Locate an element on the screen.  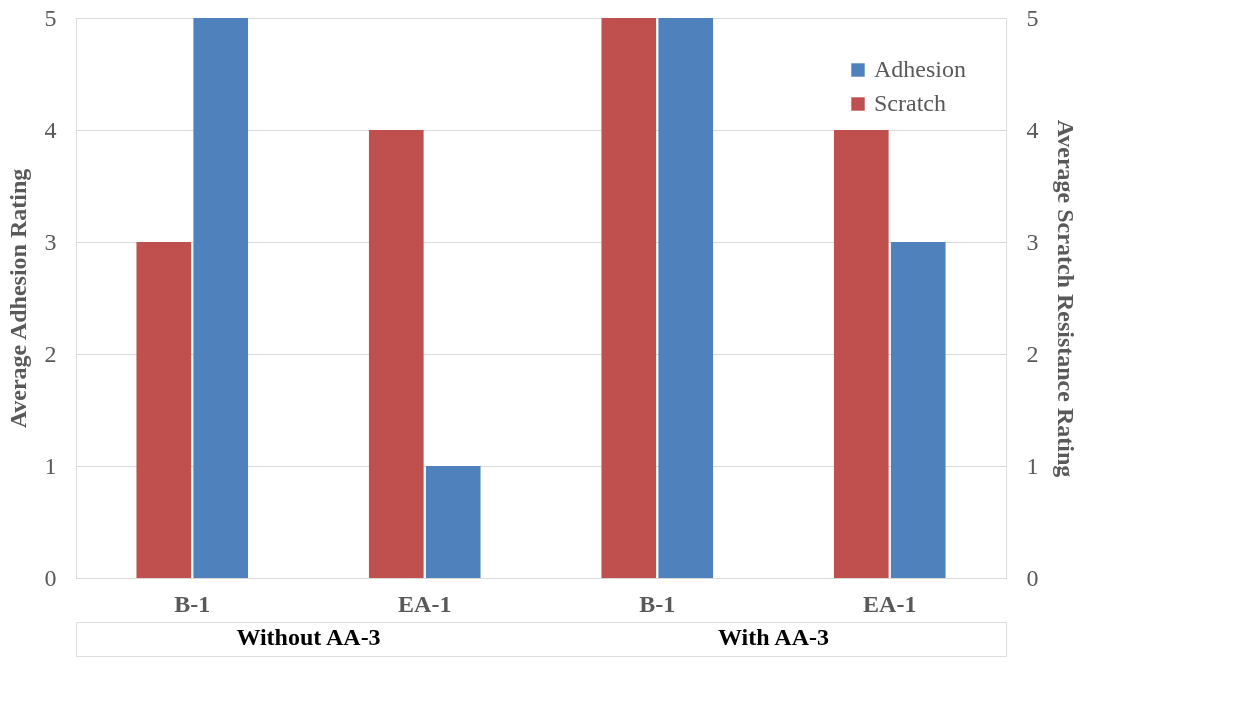
legend-label: Scratch is located at coordinates (910, 103).